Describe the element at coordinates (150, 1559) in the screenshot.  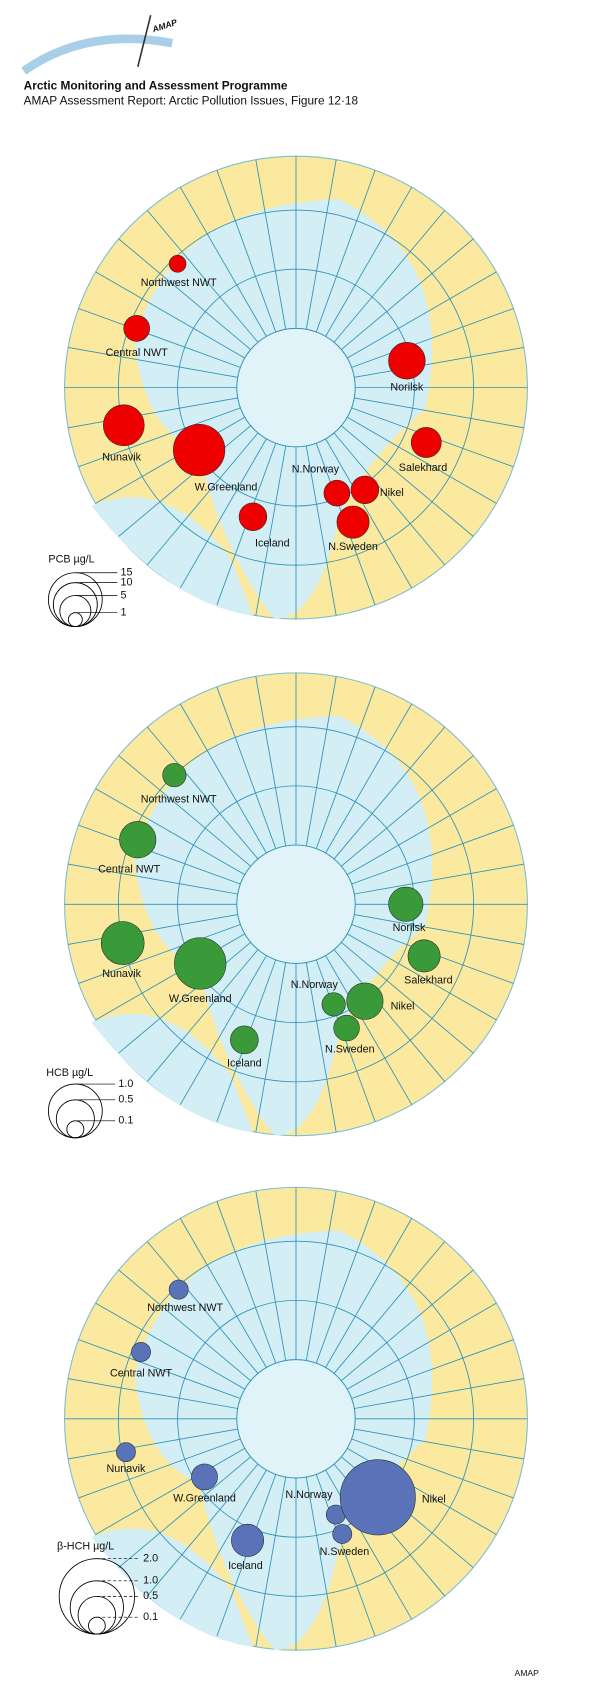
I see `legend-label: 2.0` at that location.